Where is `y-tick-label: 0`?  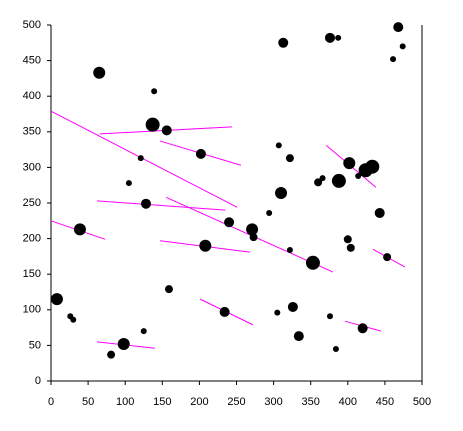 y-tick-label: 0 is located at coordinates (38, 381).